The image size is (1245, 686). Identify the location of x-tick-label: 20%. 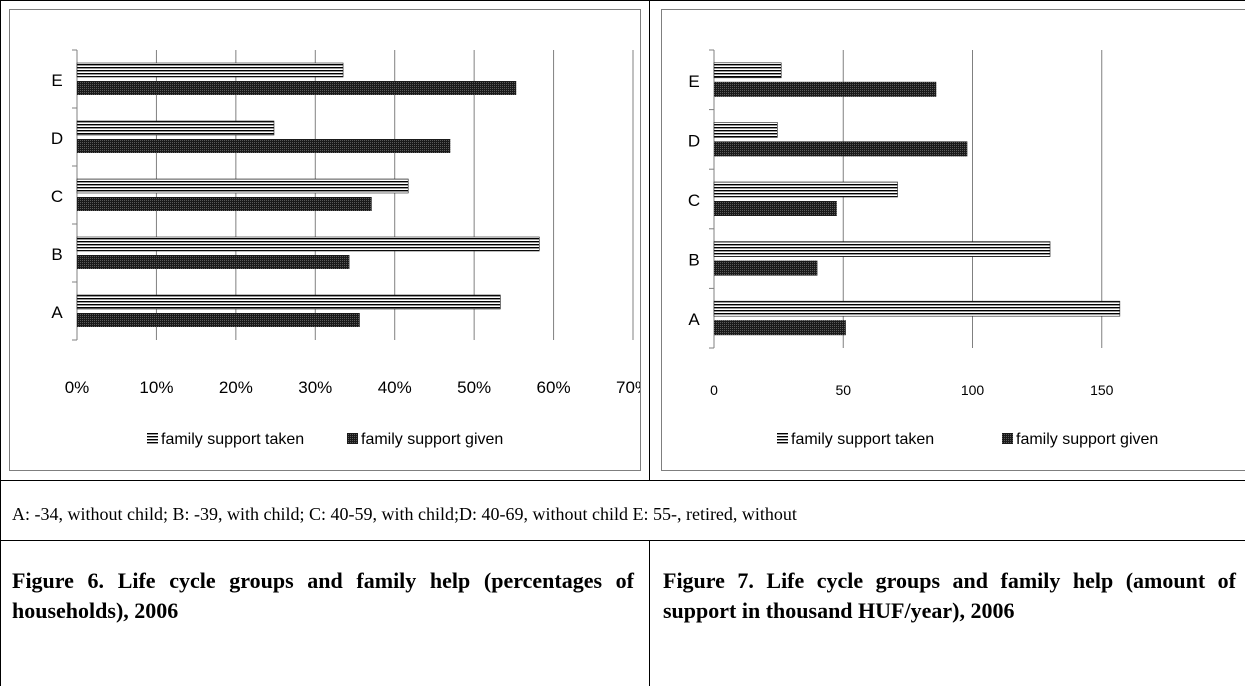
(236, 387).